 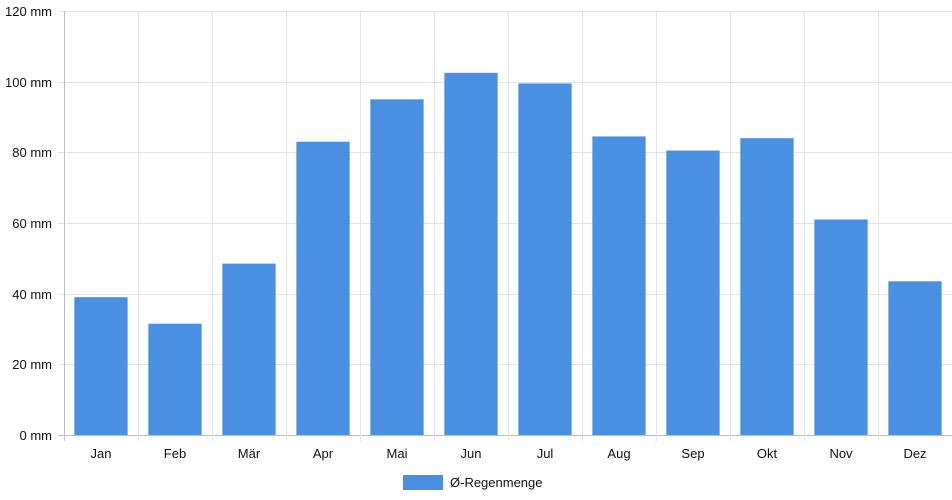 What do you see at coordinates (693, 293) in the screenshot?
I see `bar-sep` at bounding box center [693, 293].